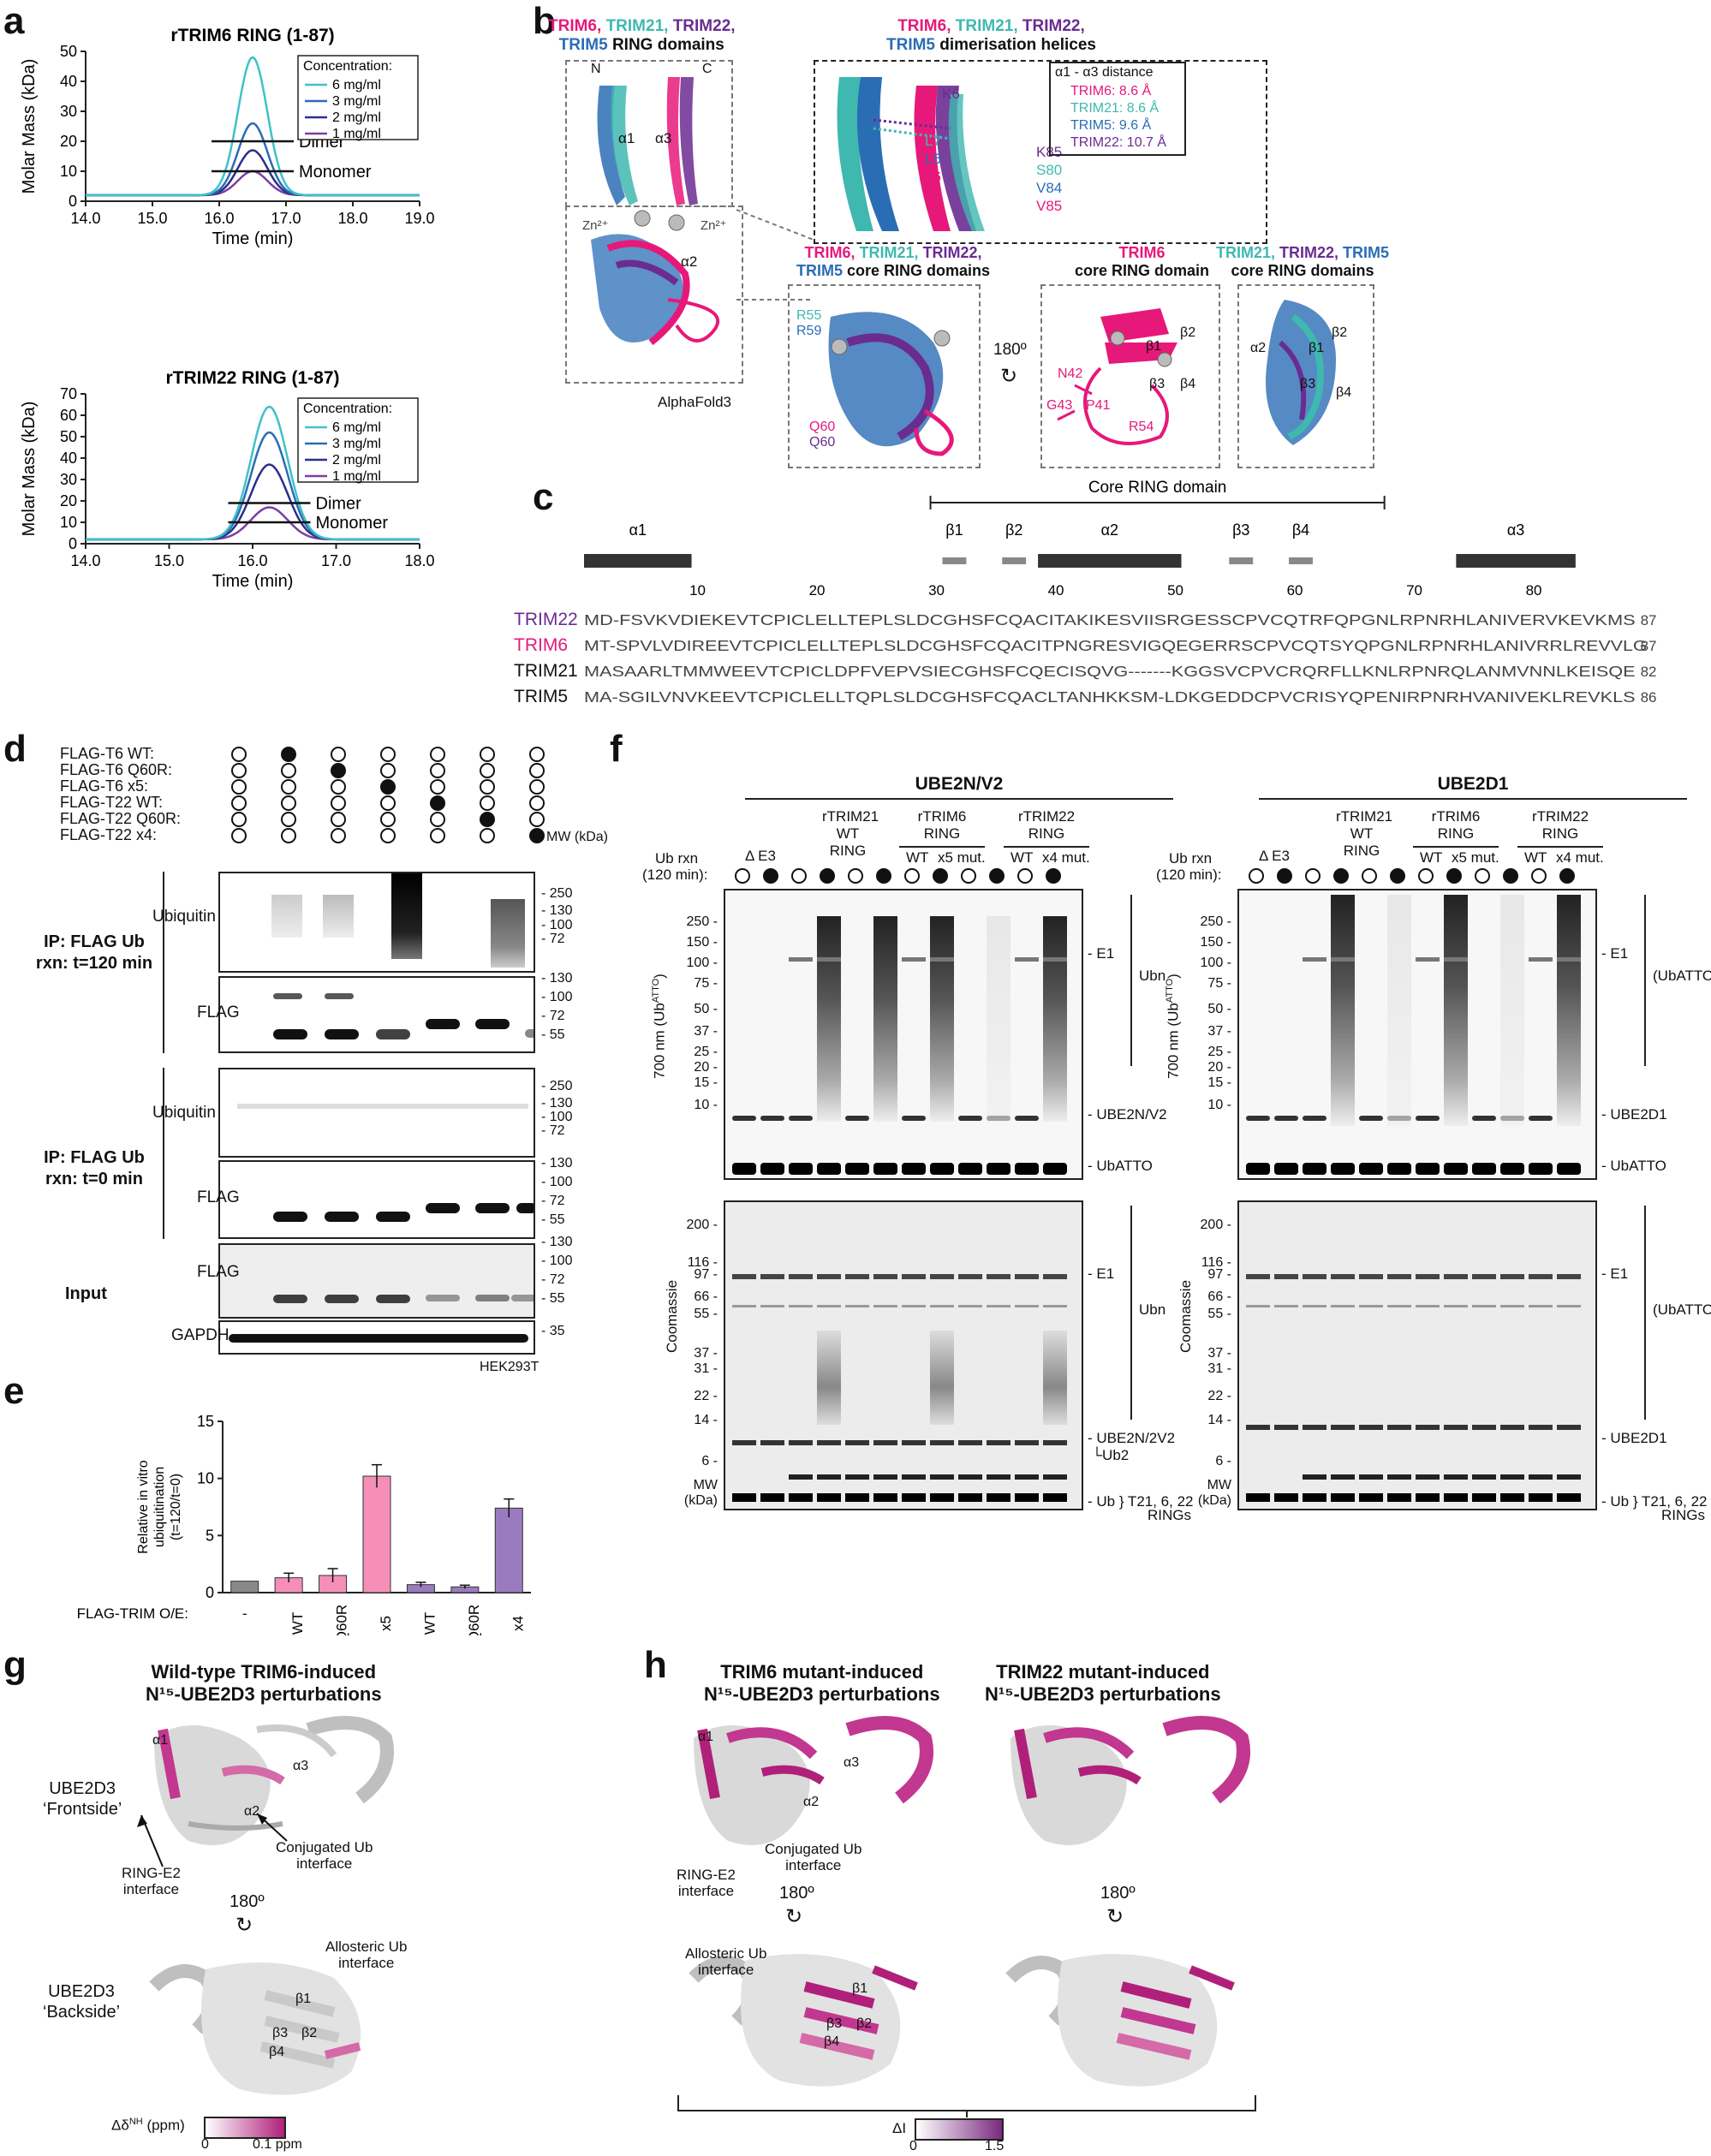 This screenshot has width=1711, height=2156. I want to click on f-lane-trim21: rTRIM21 WT RING, so click(1364, 834).